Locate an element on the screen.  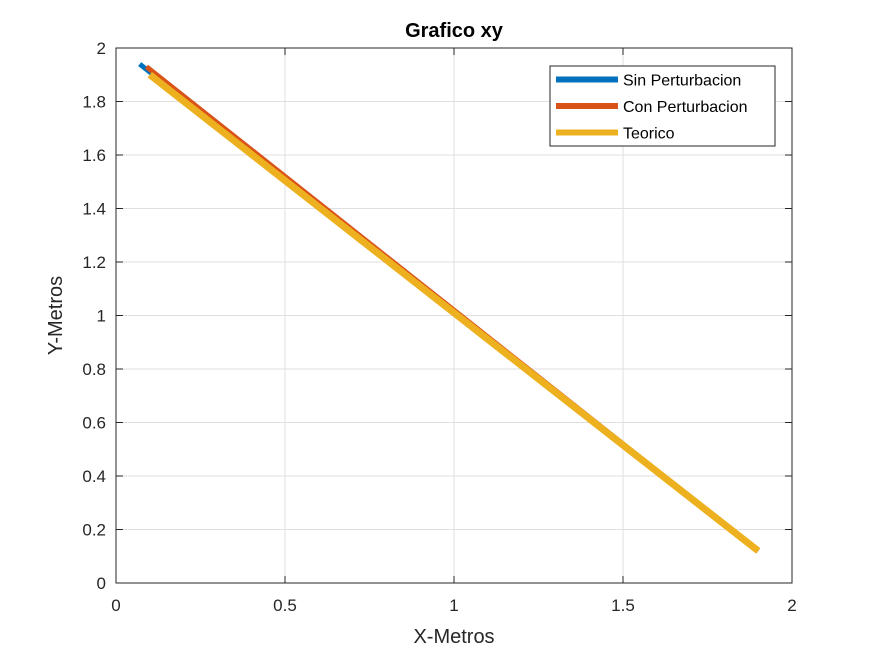
y-tick-label: 1.8 is located at coordinates (94, 102).